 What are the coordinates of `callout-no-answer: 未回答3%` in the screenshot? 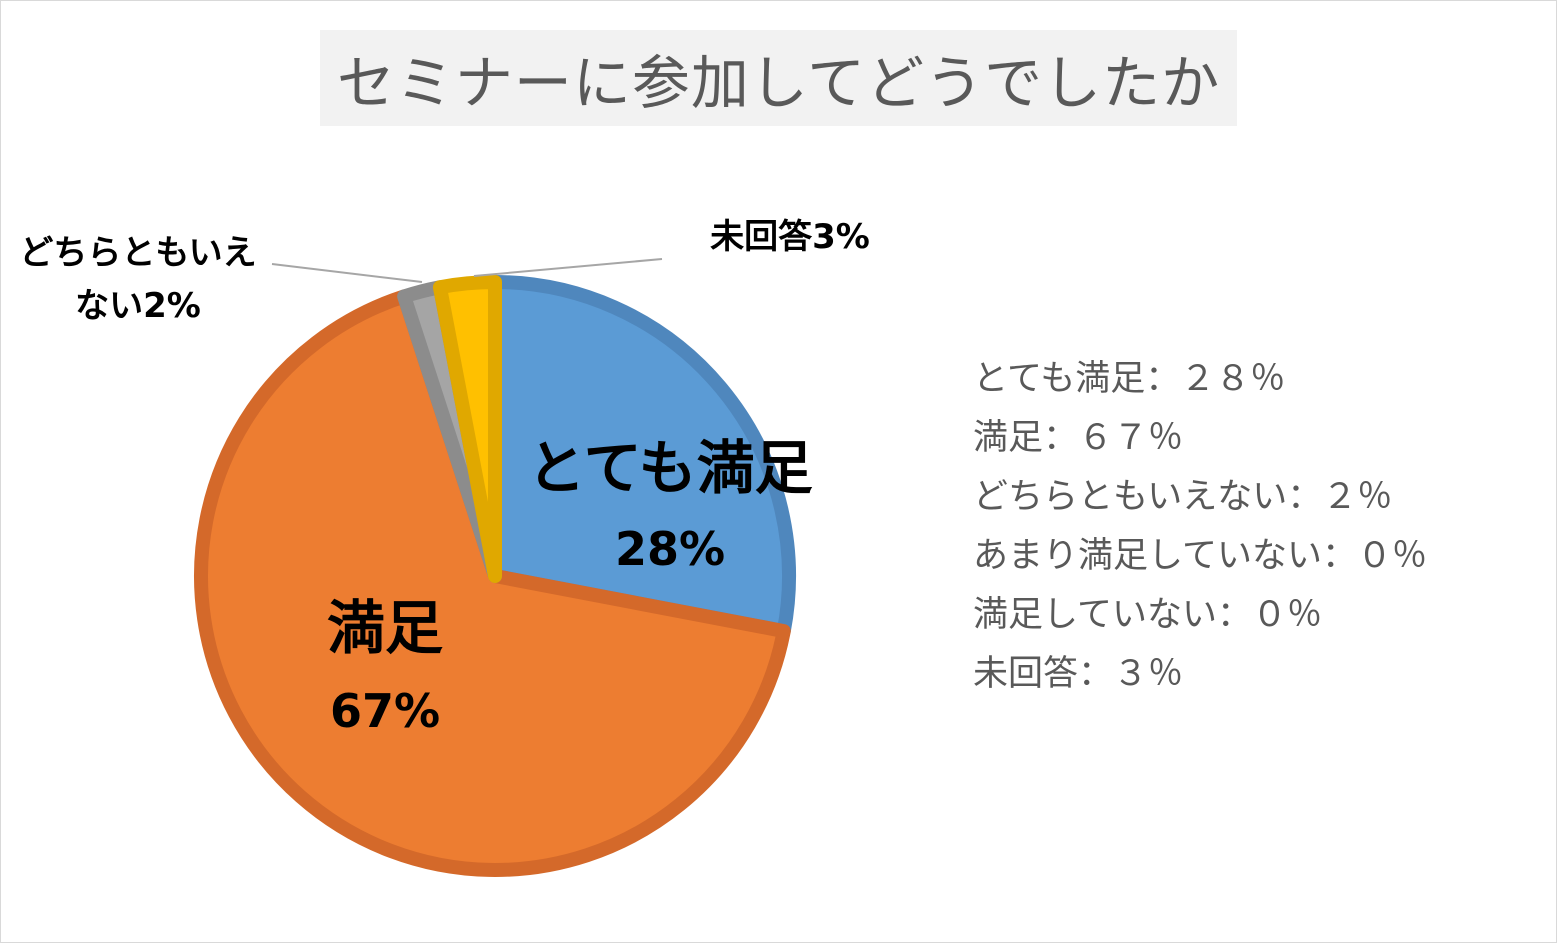 It's located at (790, 237).